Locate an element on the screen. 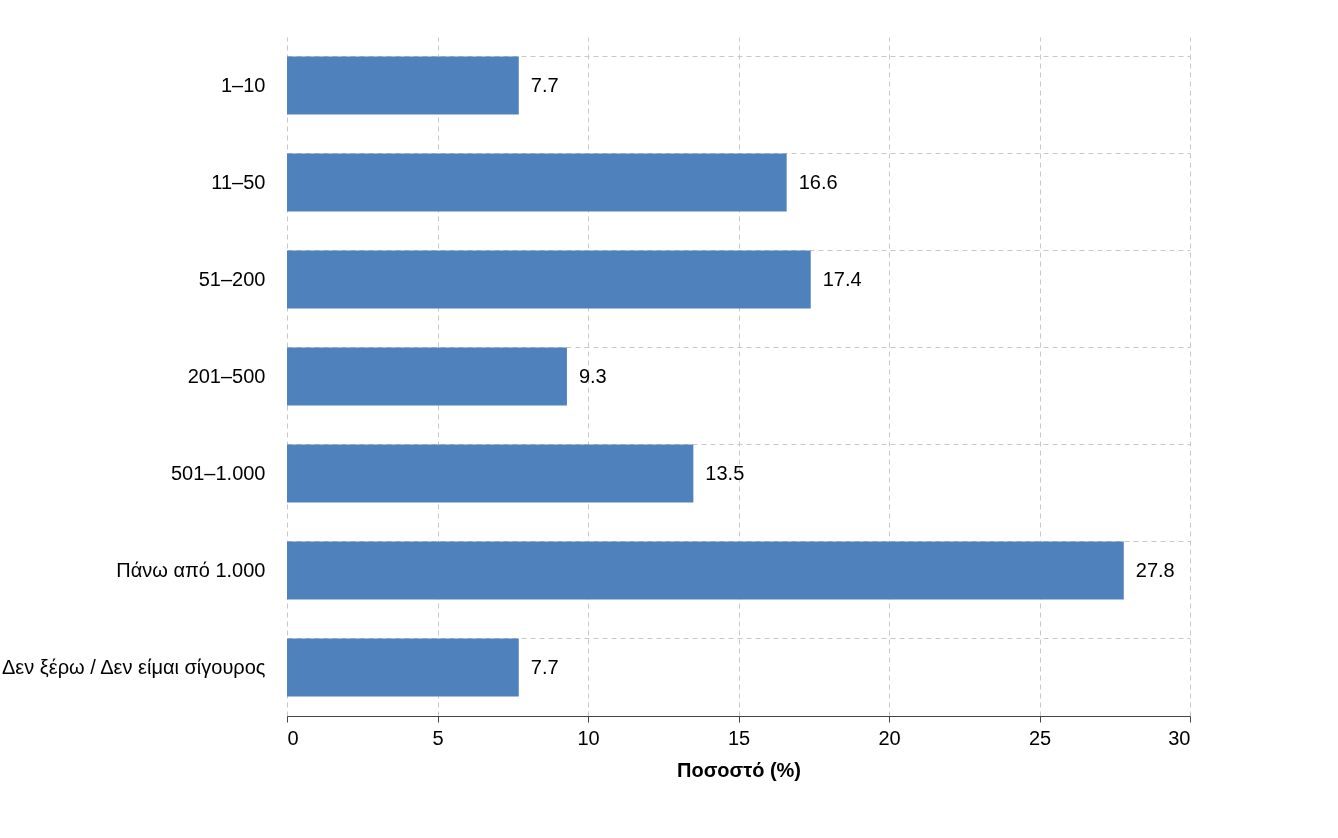  x-tick-label: 10 is located at coordinates (588, 737).